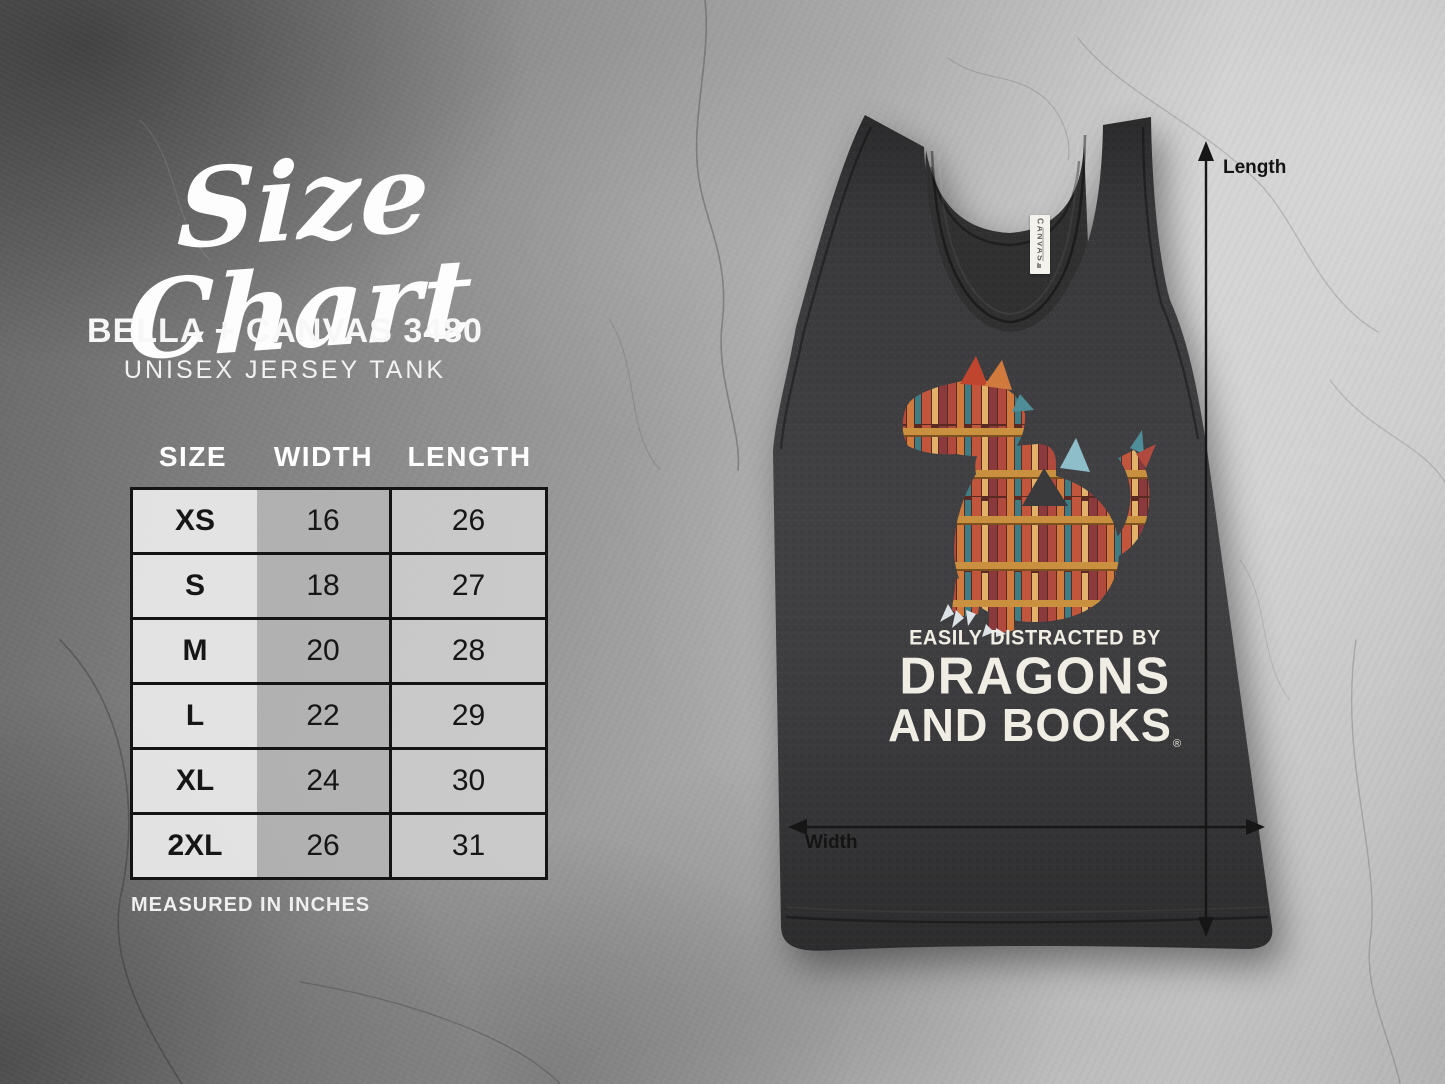 Image resolution: width=1445 pixels, height=1084 pixels. Describe the element at coordinates (251, 905) in the screenshot. I see `measured-in-inches-note: MEASURED IN INCHES` at that location.